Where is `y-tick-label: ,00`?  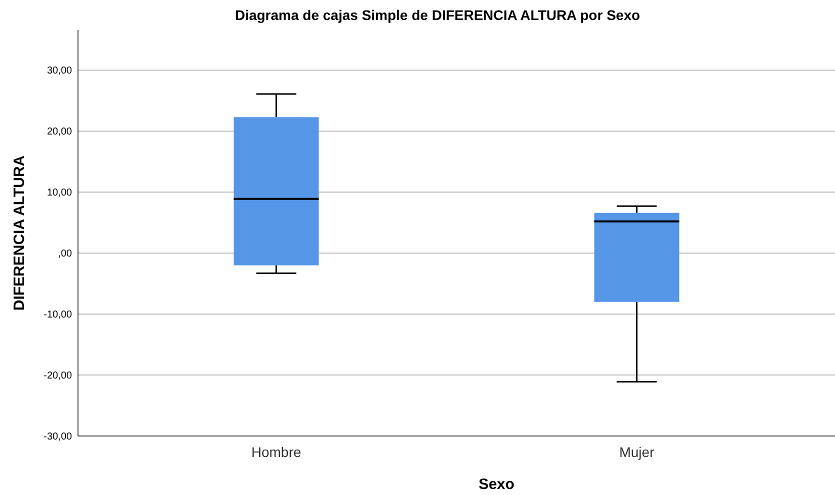
y-tick-label: ,00 is located at coordinates (65, 254).